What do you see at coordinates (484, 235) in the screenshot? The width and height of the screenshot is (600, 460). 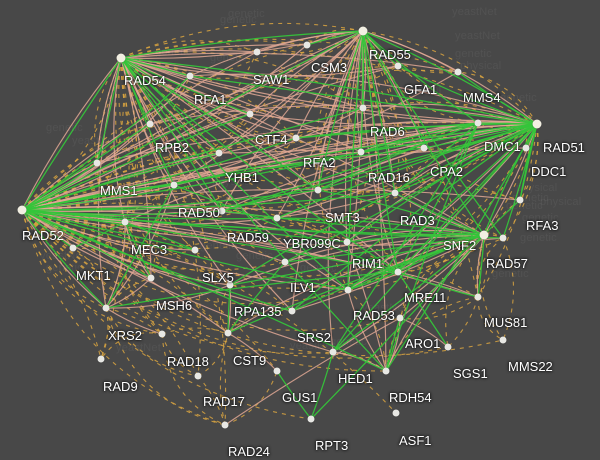 I see `network-node-snf2` at bounding box center [484, 235].